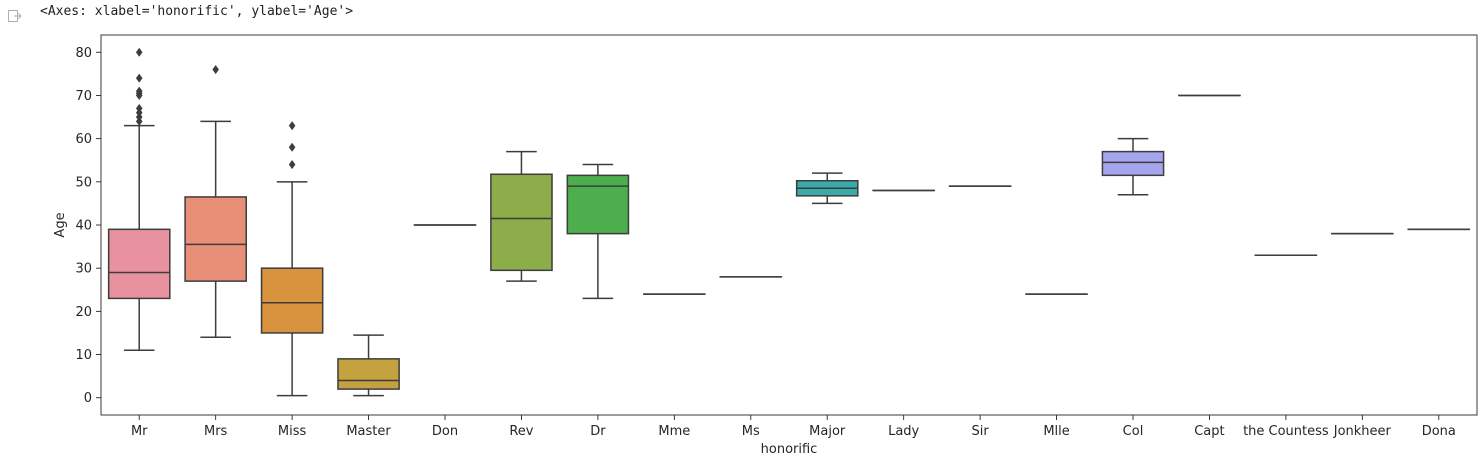 The width and height of the screenshot is (1483, 467). Describe the element at coordinates (83, 226) in the screenshot. I see `y-tick-label: 40` at that location.